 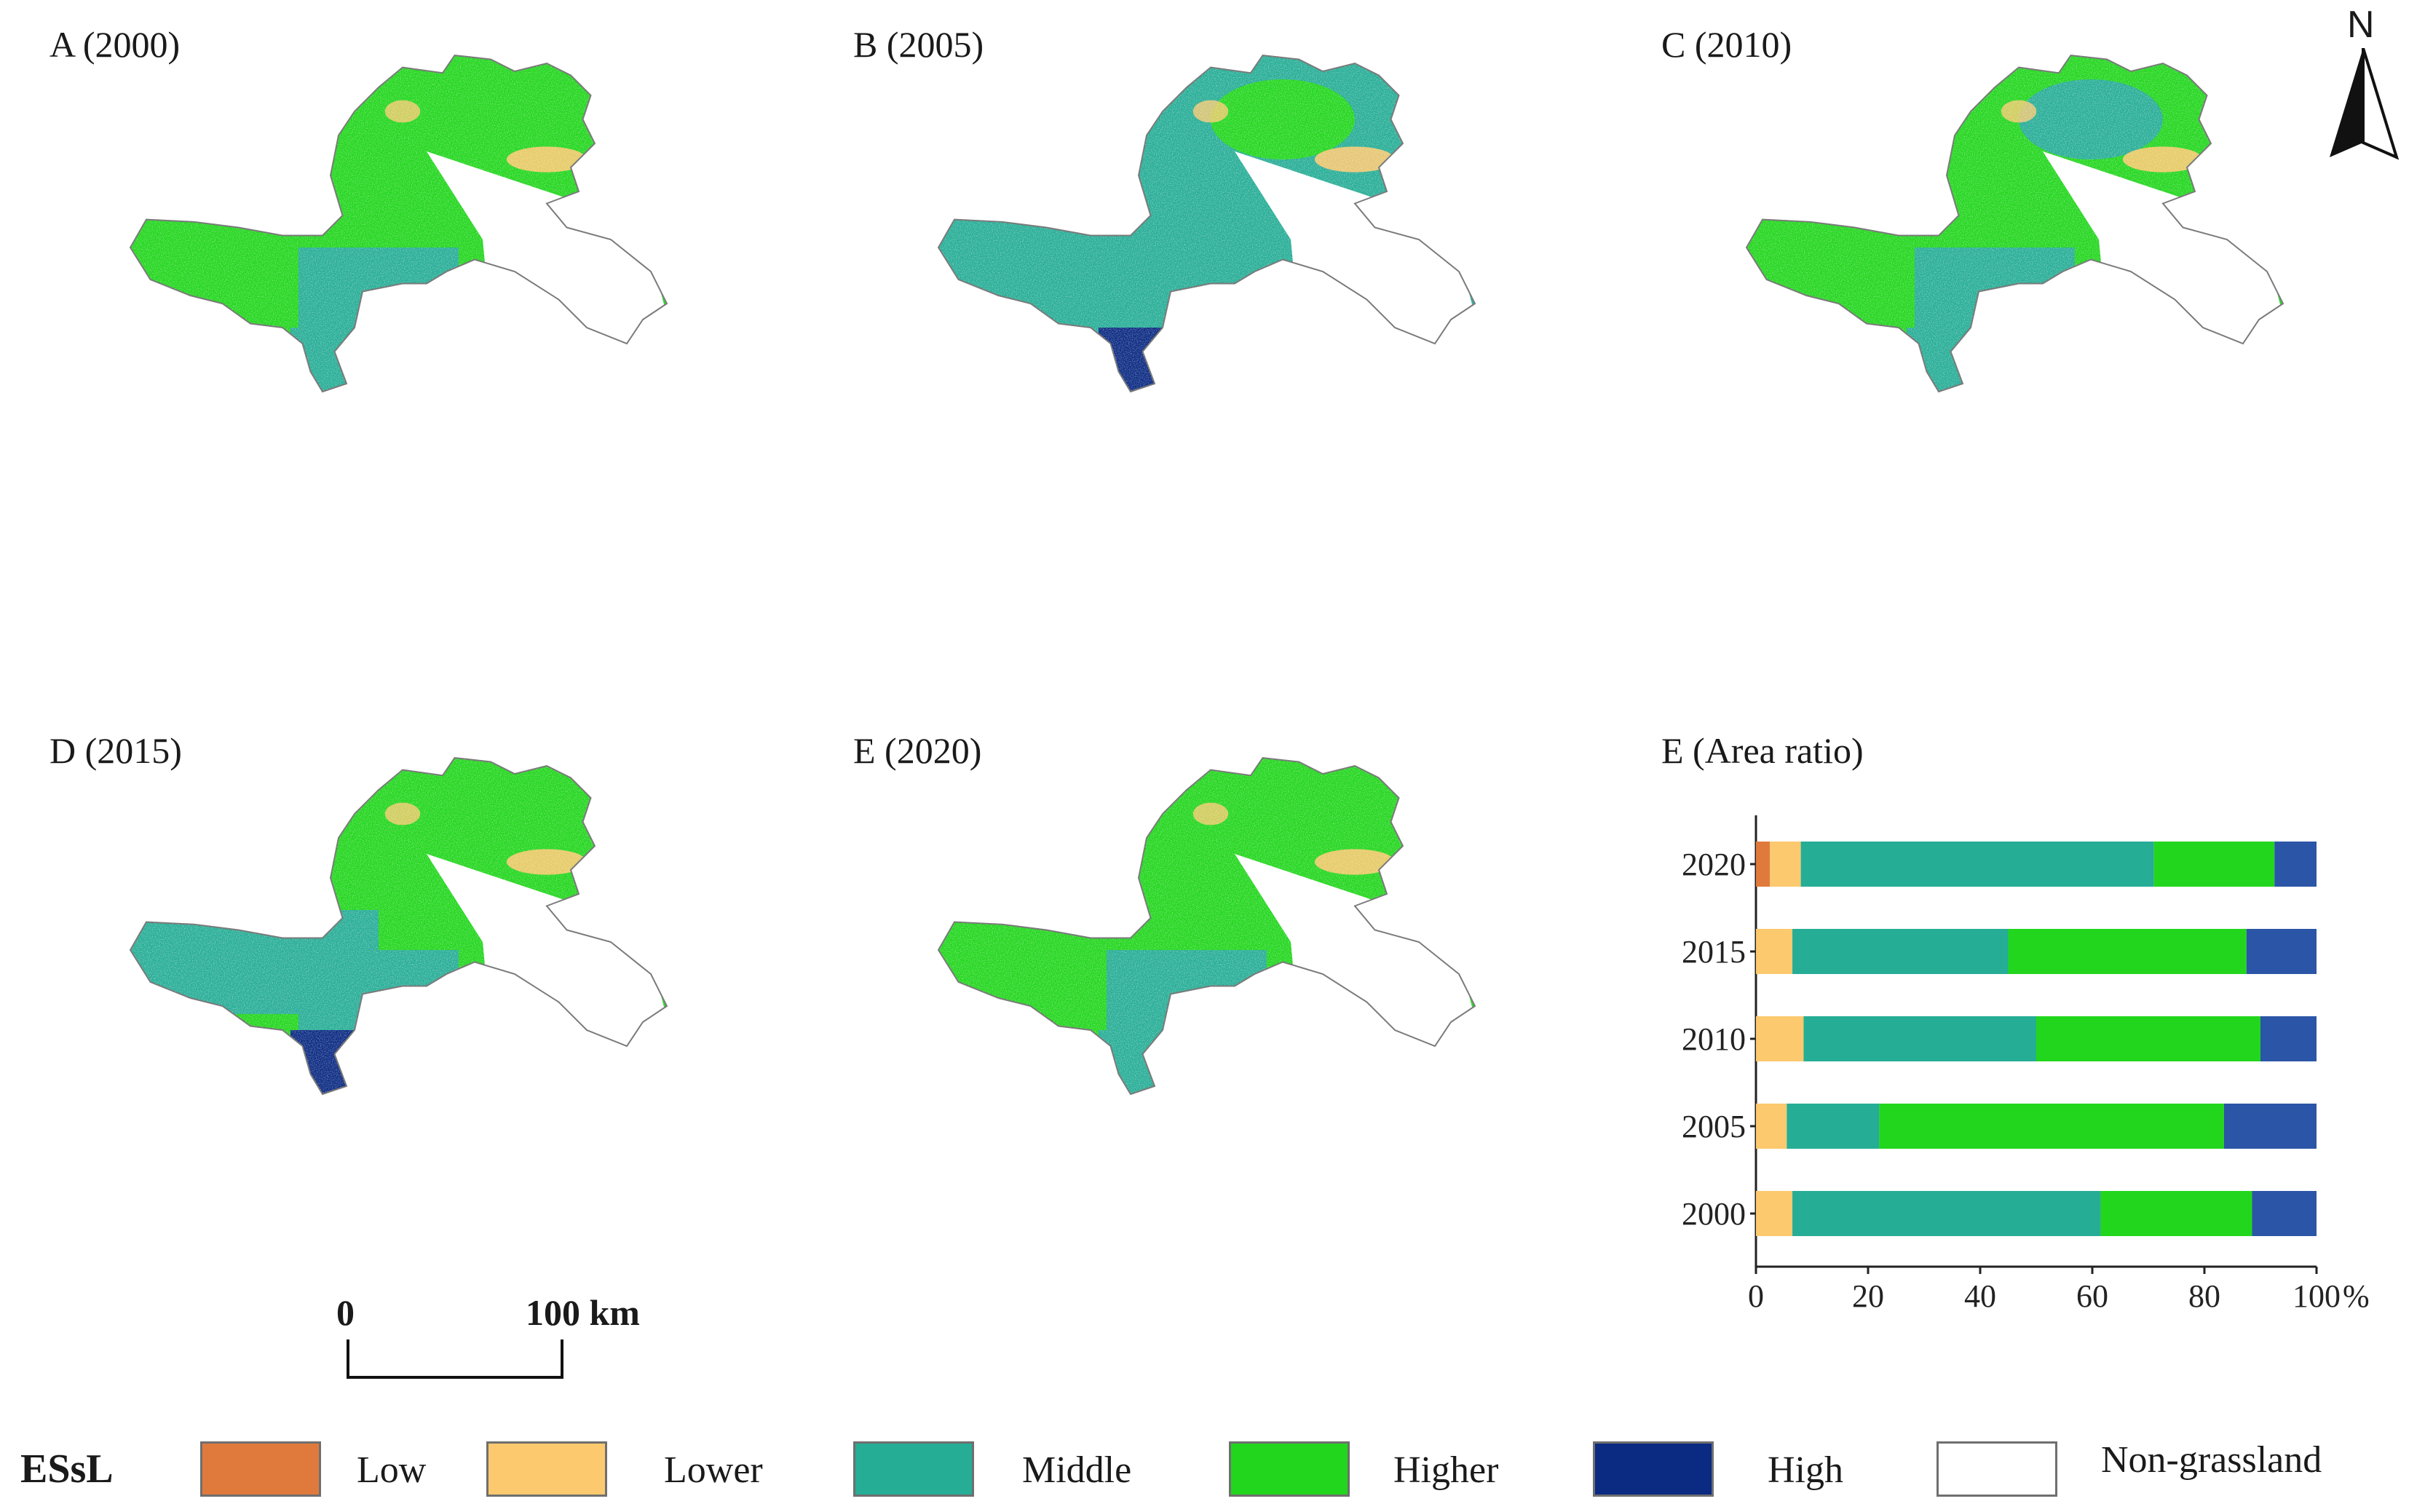 I want to click on chart-x-unit-label: %, so click(x=2357, y=1296).